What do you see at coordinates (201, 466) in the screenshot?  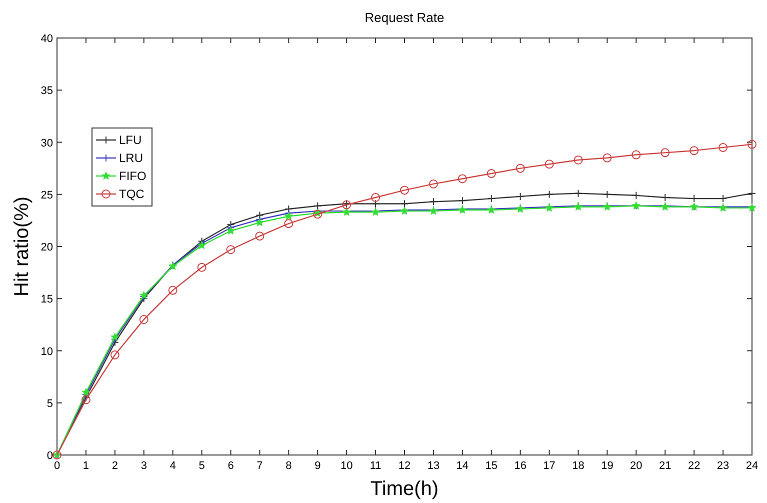 I see `x-tick-label: 5` at bounding box center [201, 466].